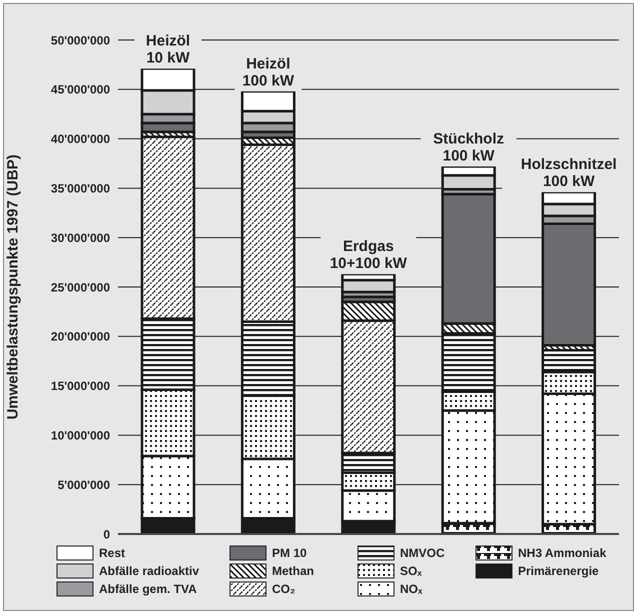  What do you see at coordinates (112, 553) in the screenshot?
I see `legend-label: Rest` at bounding box center [112, 553].